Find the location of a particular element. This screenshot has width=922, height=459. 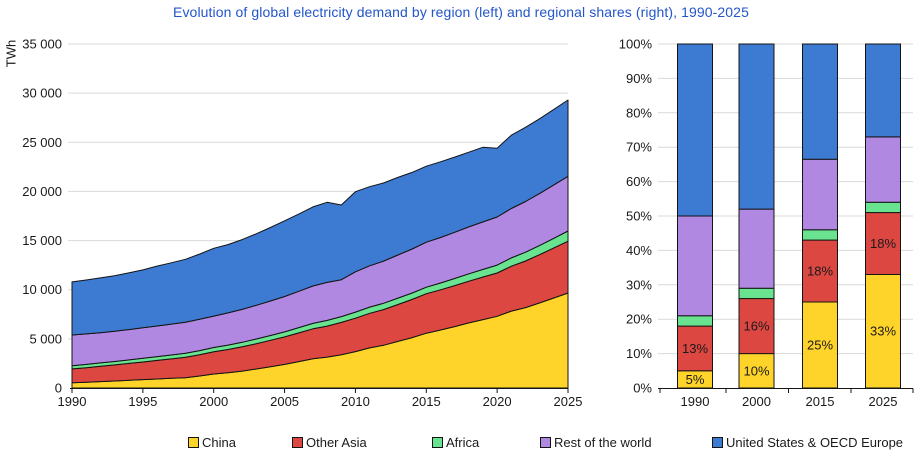

area-x-tick-label: 2020 is located at coordinates (497, 401).